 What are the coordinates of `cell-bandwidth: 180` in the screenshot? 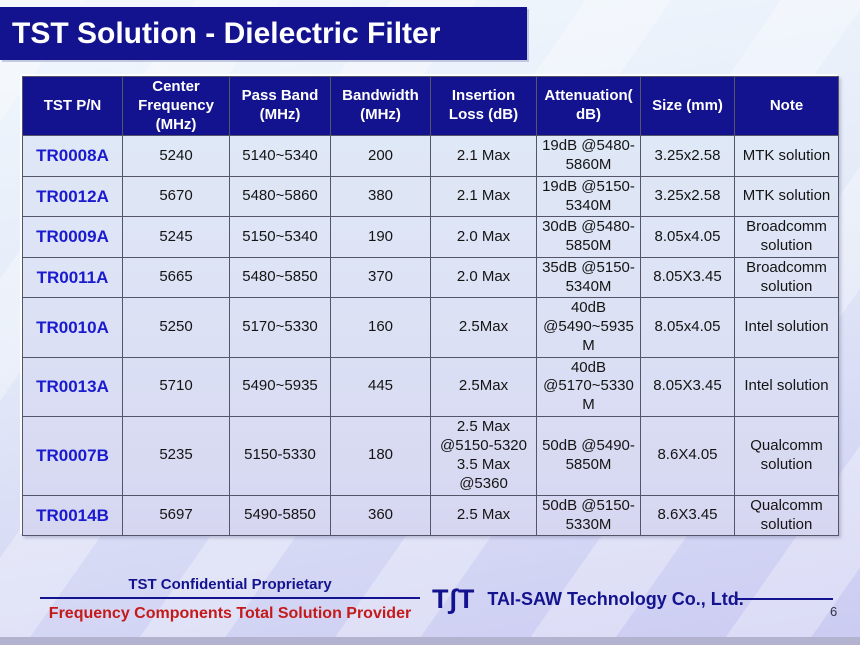 It's located at (380, 455).